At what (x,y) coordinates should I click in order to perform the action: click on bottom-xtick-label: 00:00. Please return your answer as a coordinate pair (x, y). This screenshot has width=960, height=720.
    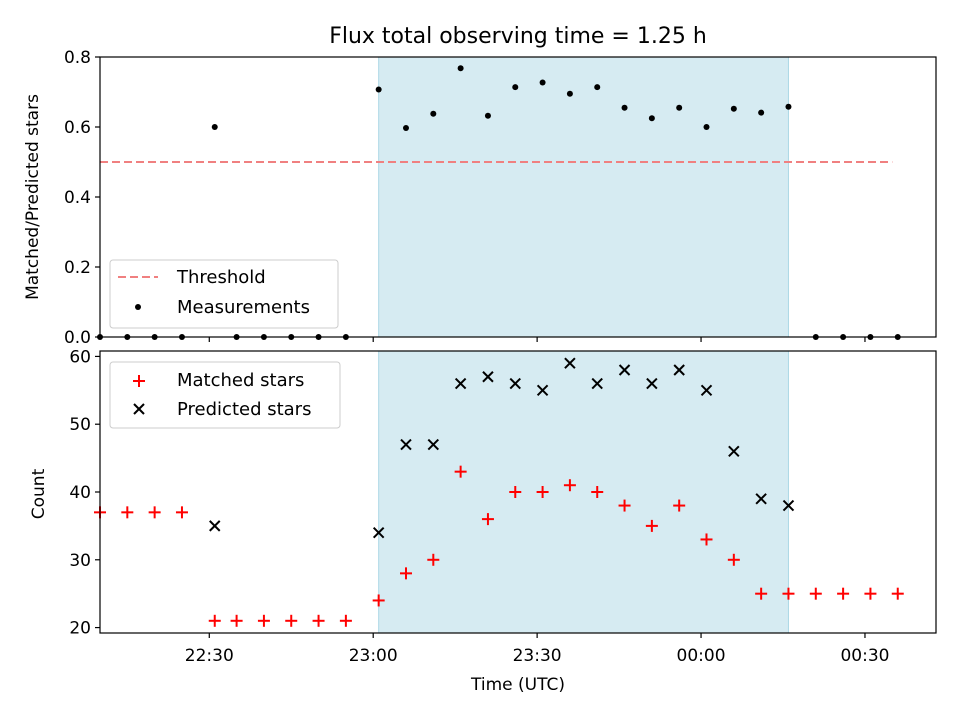
    Looking at the image, I should click on (701, 656).